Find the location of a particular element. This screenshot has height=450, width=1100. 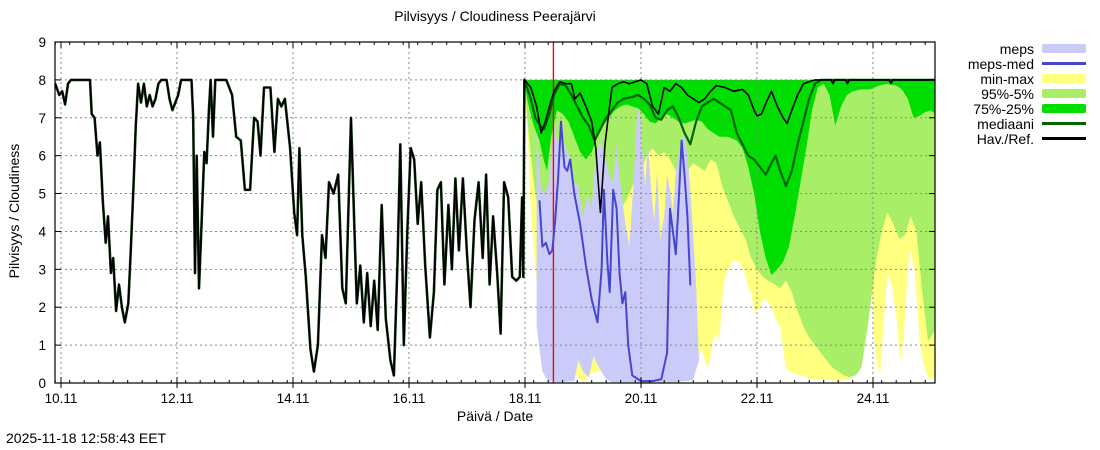

legend-entry: meps-med is located at coordinates (1026, 63).